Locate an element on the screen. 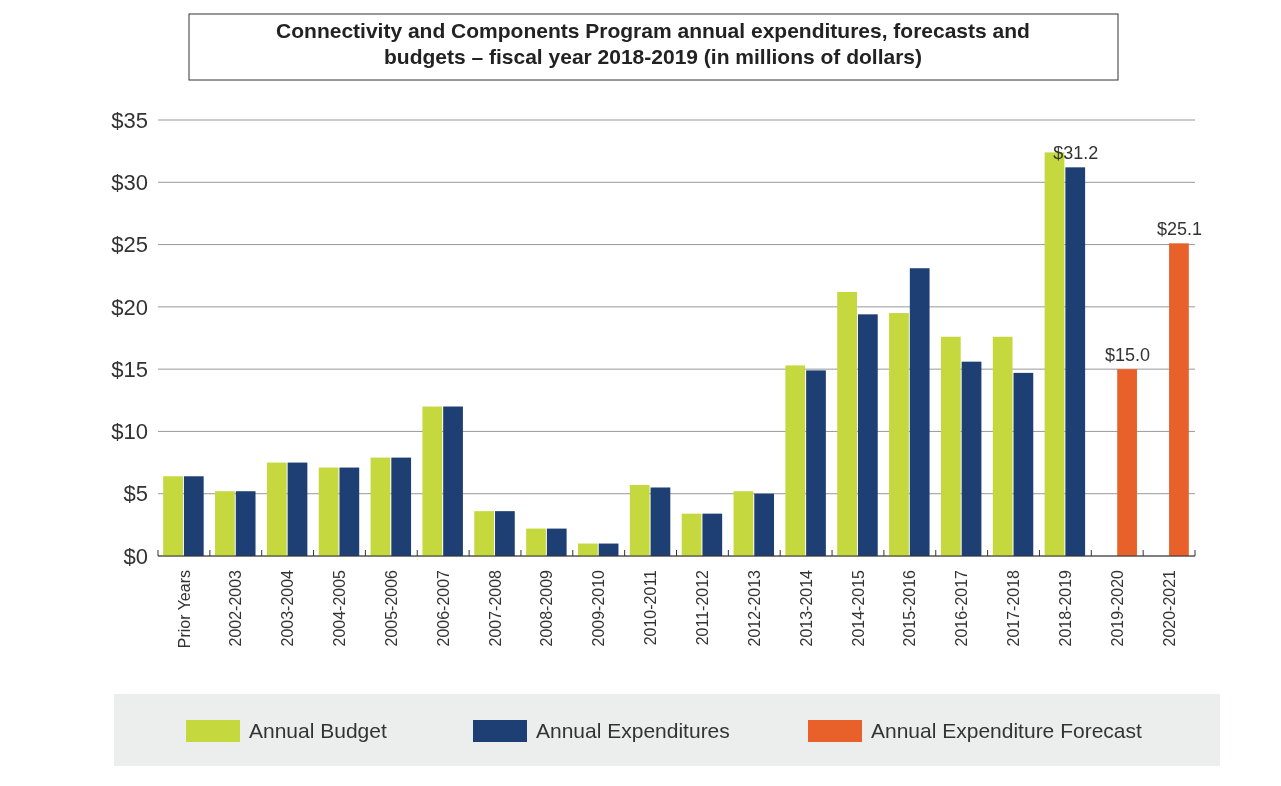 The image size is (1281, 786). y-tick-label: $25 is located at coordinates (129, 245).